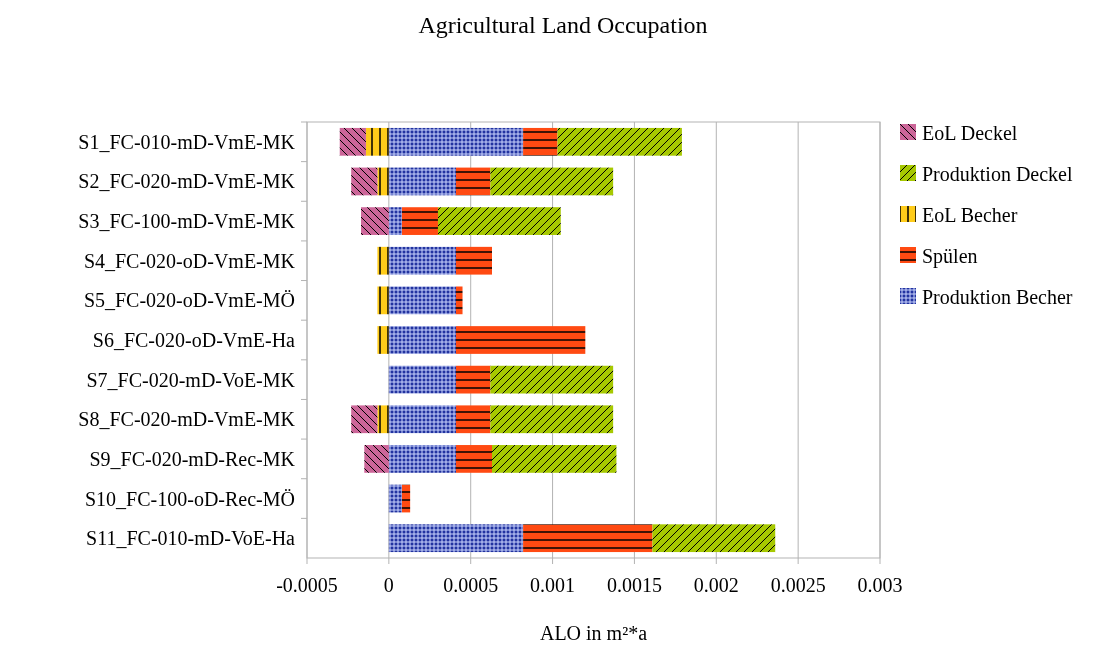 This screenshot has width=1120, height=657. I want to click on y-tick-label: S10_FC-100-oD-Rec-MÖ, so click(190, 498).